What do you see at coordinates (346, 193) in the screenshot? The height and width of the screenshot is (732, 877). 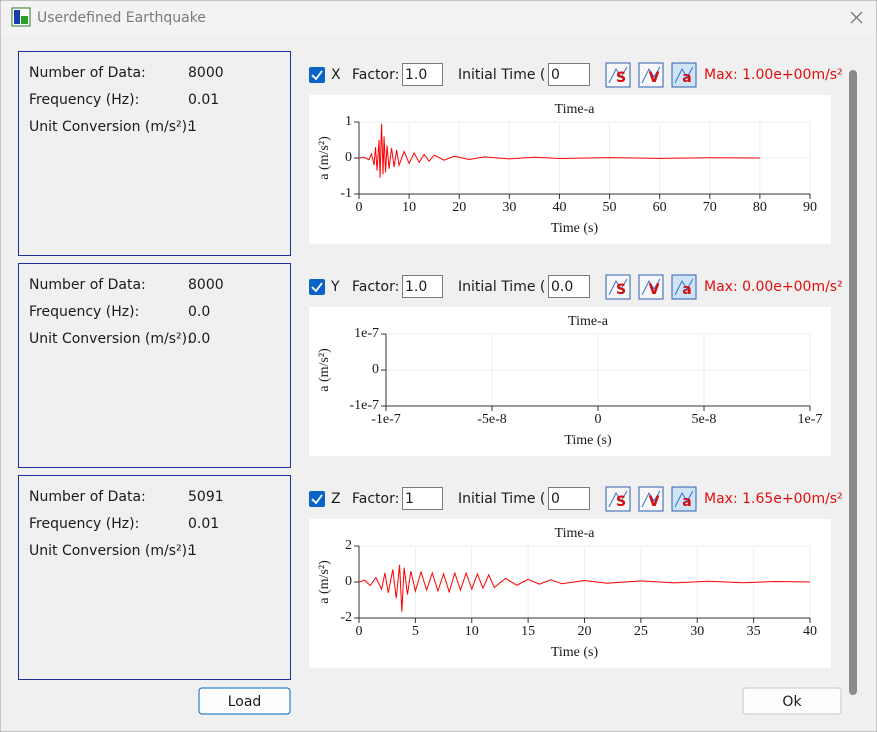 I see `y-tick-label: -1` at bounding box center [346, 193].